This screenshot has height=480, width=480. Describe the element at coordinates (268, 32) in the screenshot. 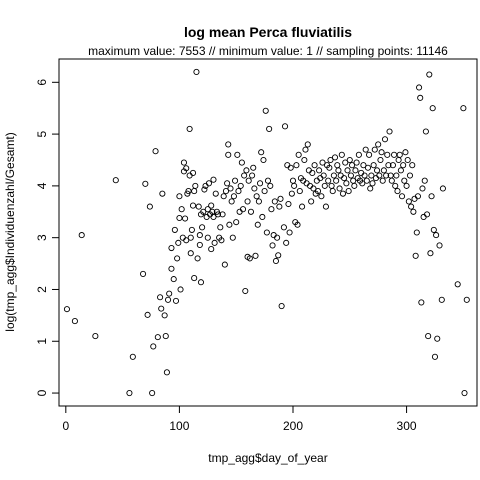

I see `chart-title: log mean Perca fluviatilis` at that location.